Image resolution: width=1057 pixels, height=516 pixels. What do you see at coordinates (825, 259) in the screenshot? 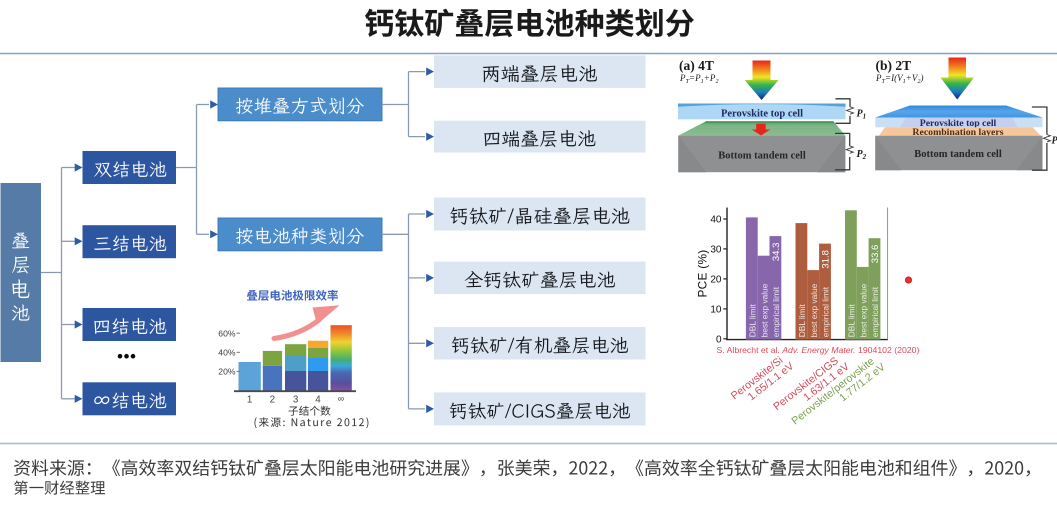
I see `svg-text: 31.8` at bounding box center [825, 259].